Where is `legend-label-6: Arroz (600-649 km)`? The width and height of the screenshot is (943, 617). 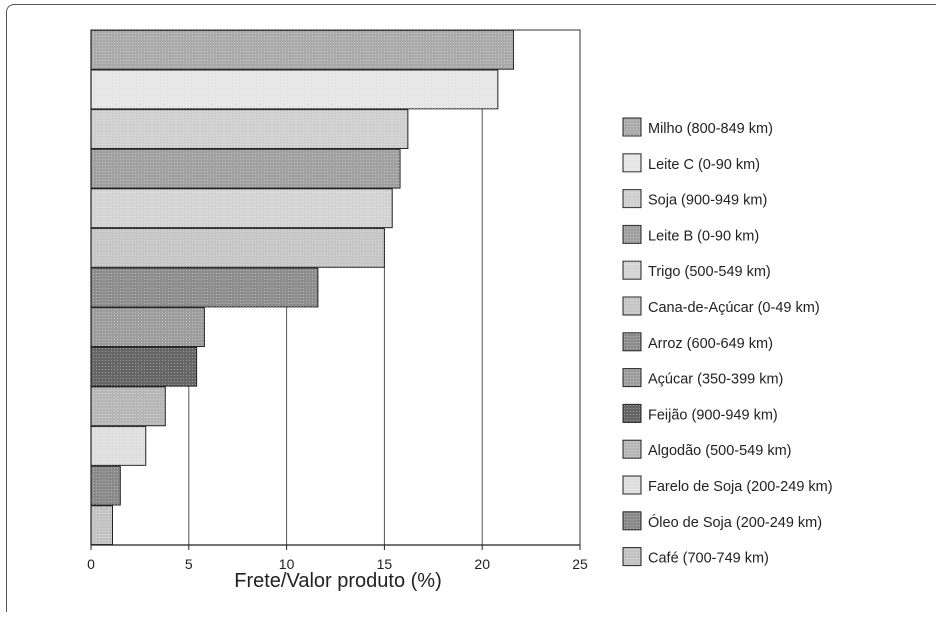 legend-label-6: Arroz (600-649 km) is located at coordinates (710, 344).